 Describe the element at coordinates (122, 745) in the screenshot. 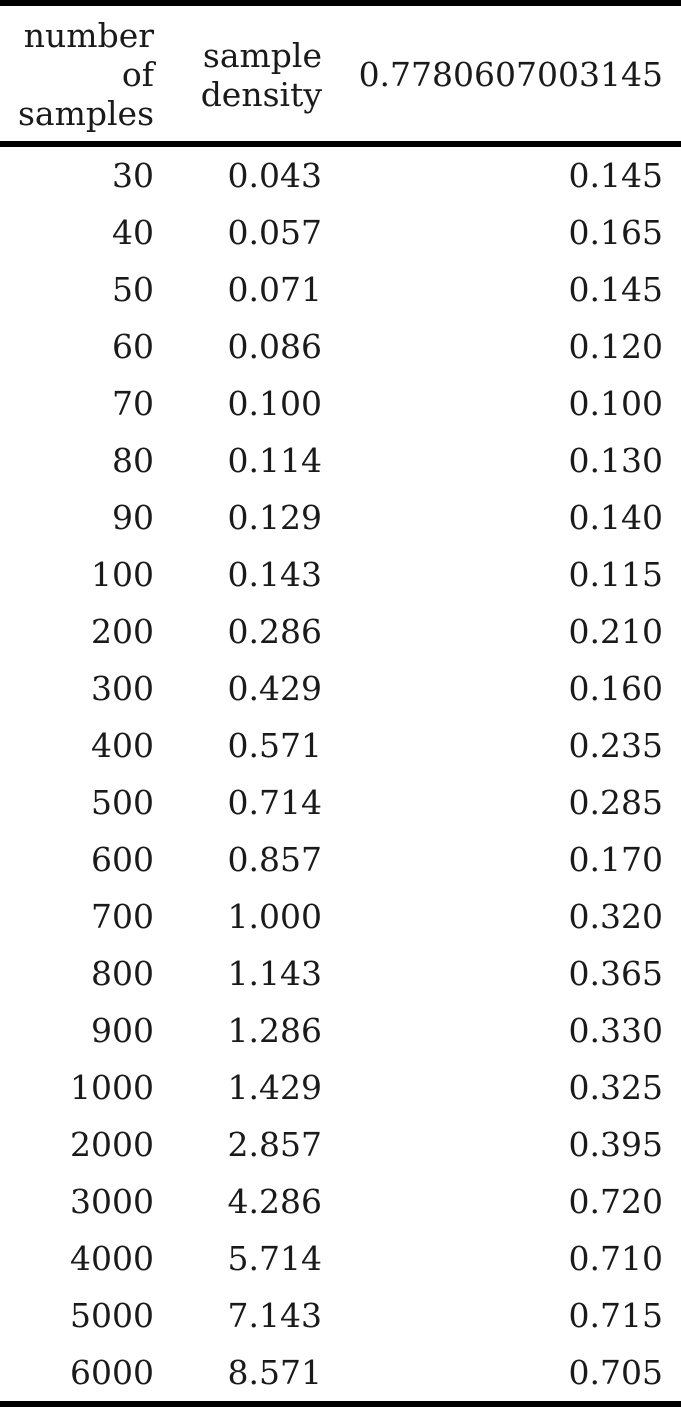

I see `table-cell: 400` at that location.